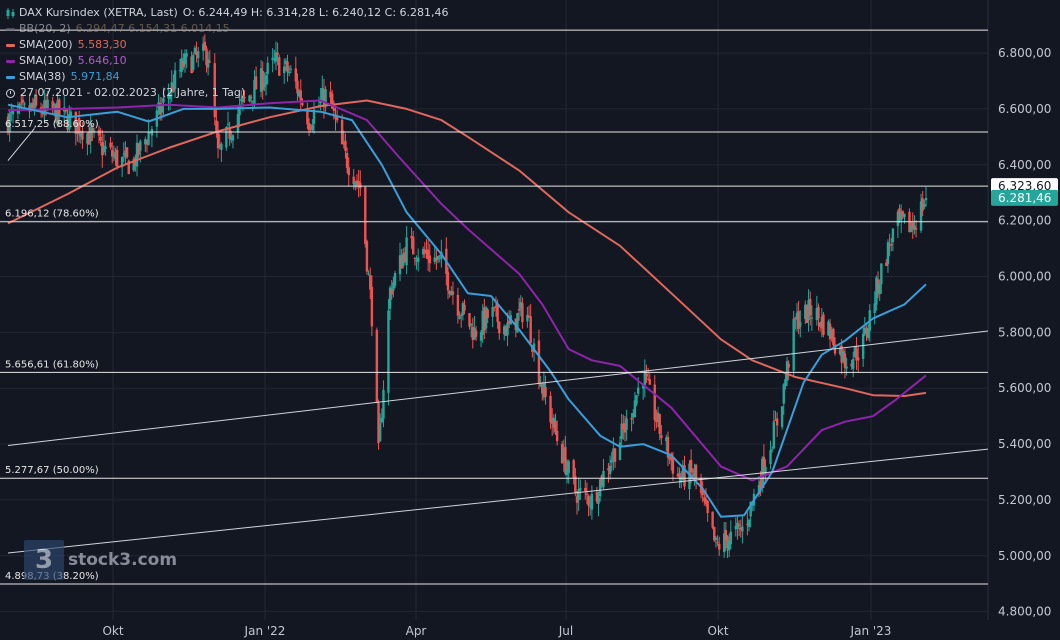 The width and height of the screenshot is (1060, 640). Describe the element at coordinates (227, 77) in the screenshot. I see `legend-sma38: SMA(38) 5.971,84` at that location.